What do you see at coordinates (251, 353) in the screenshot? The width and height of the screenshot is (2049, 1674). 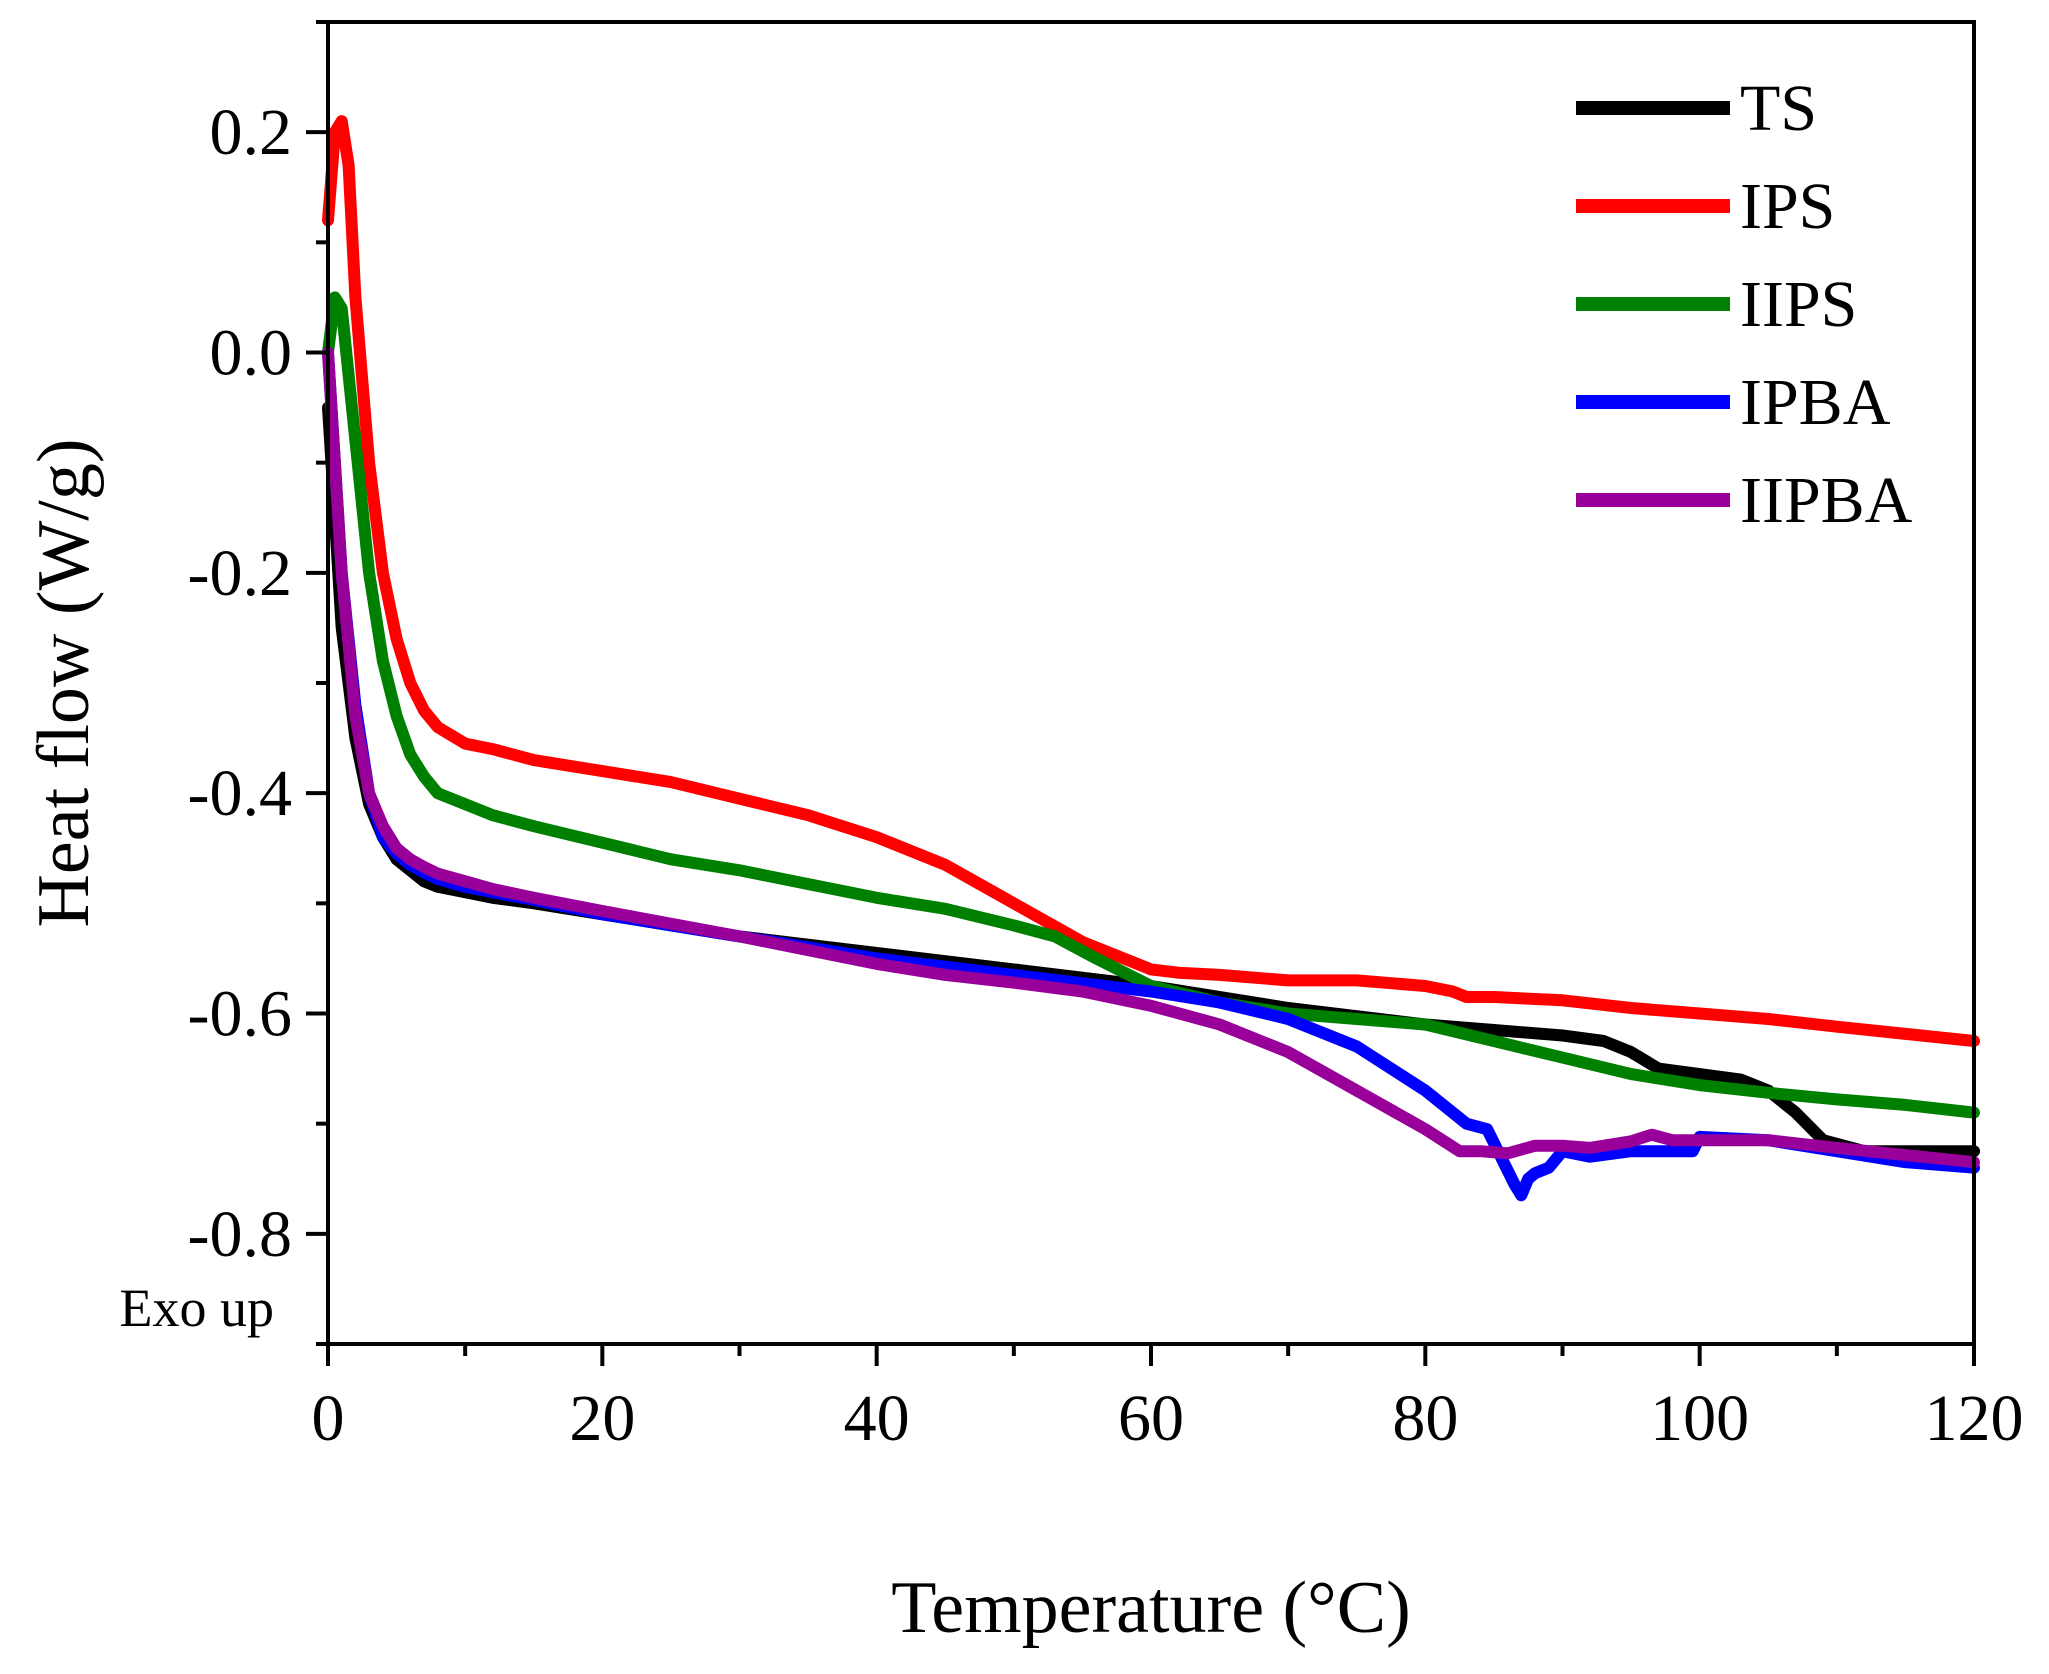 I see `y-tick-label: 0.0` at bounding box center [251, 353].